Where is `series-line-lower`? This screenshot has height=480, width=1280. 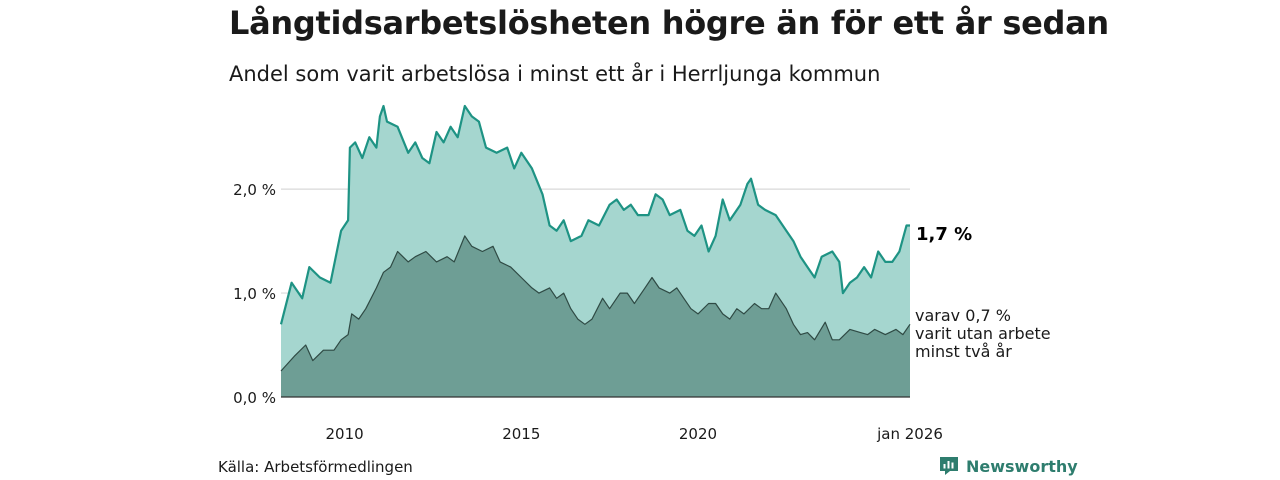
series-line-lower is located at coordinates (595, 303).